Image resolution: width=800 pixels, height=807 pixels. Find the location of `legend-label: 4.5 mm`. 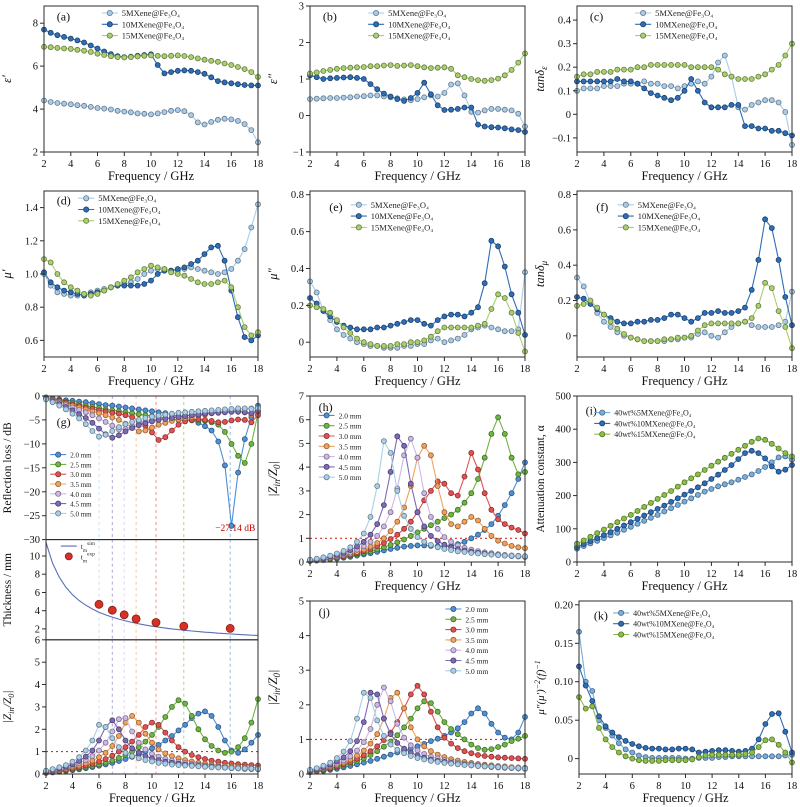

legend-label: 4.5 mm is located at coordinates (476, 661).